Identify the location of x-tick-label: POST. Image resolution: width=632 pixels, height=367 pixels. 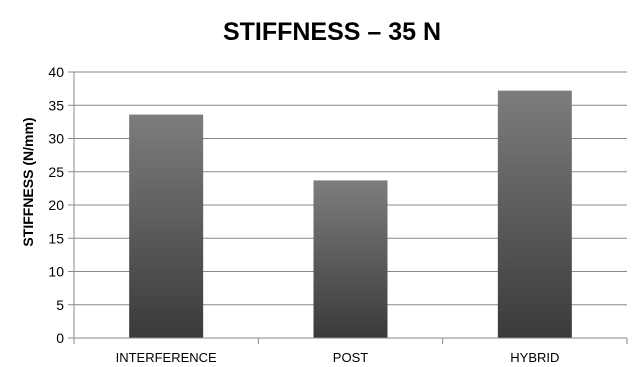
(350, 357).